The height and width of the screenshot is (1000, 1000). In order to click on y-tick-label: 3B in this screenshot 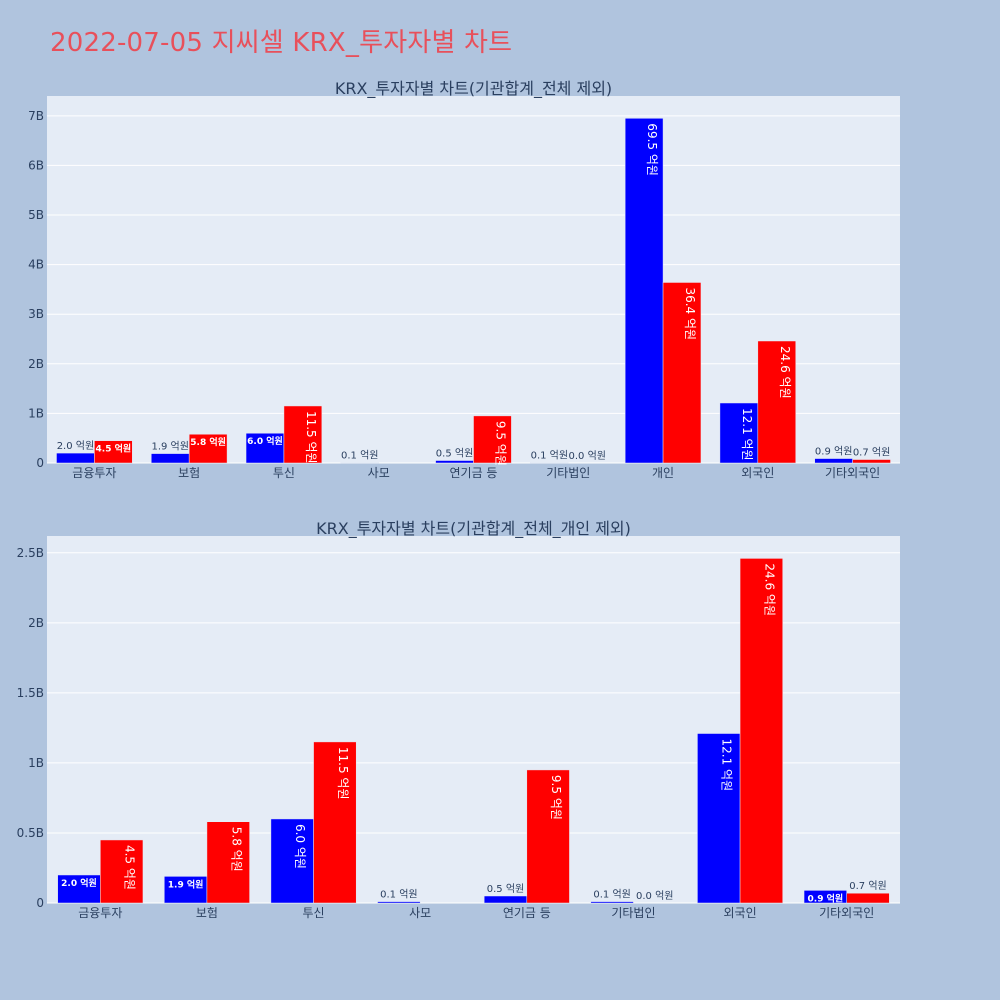, I will do `click(36, 314)`.